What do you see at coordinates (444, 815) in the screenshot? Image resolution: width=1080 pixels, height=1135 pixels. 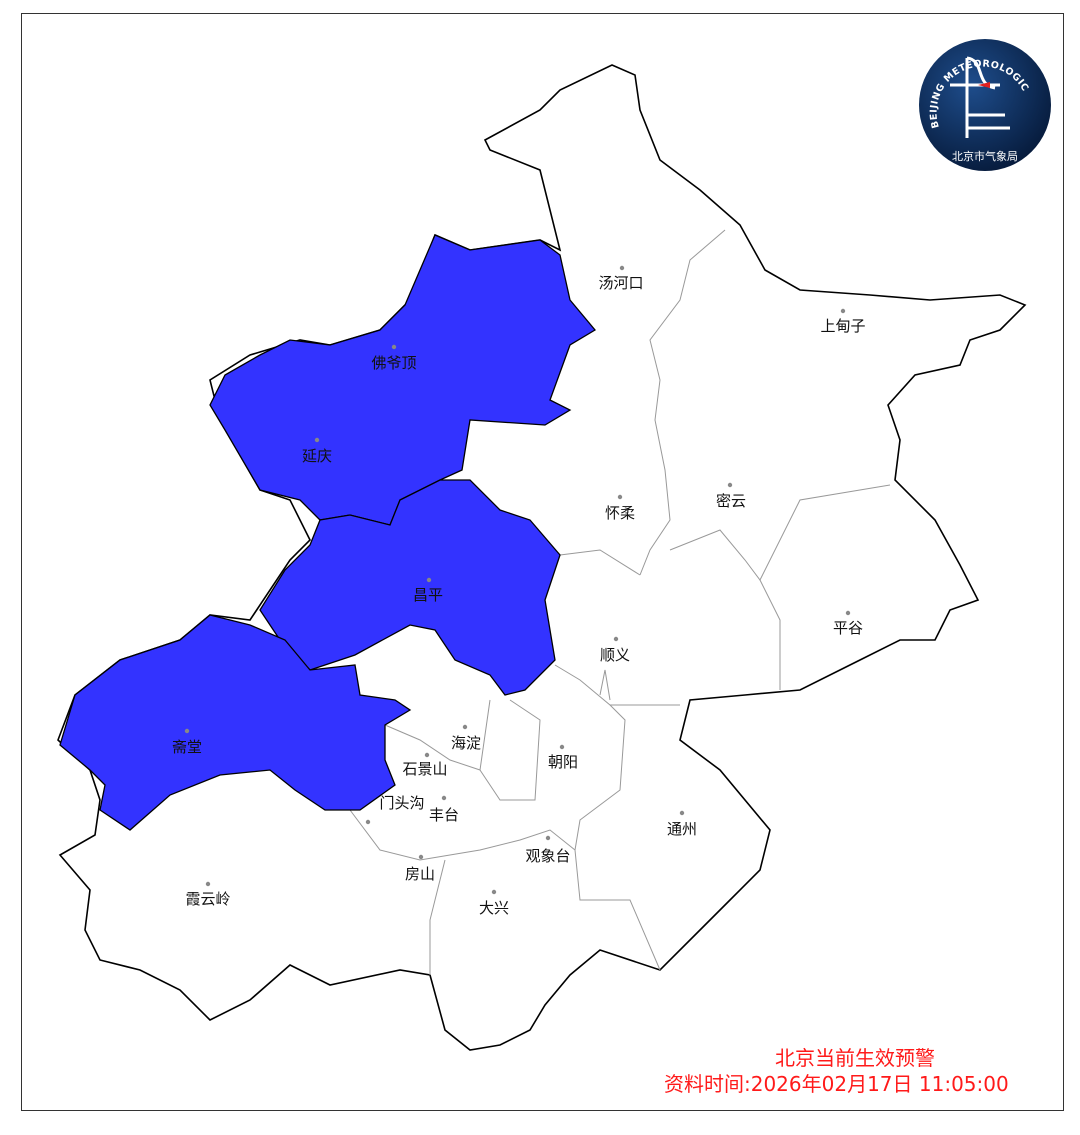 I see `station-label: 丰台` at bounding box center [444, 815].